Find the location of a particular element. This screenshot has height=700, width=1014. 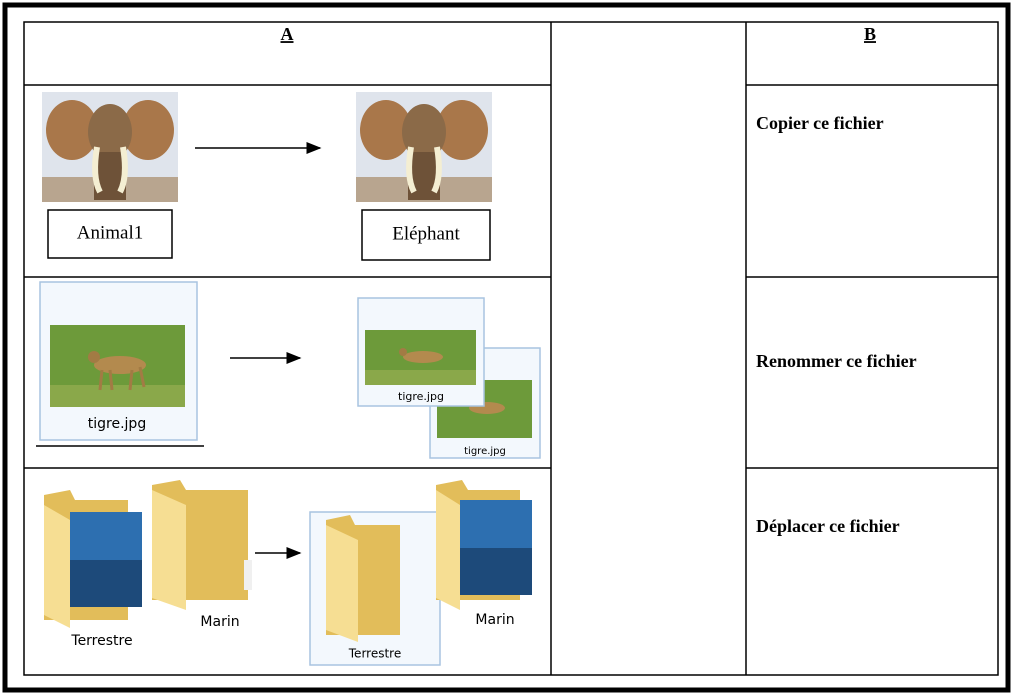

column-header: A is located at coordinates (287, 34).